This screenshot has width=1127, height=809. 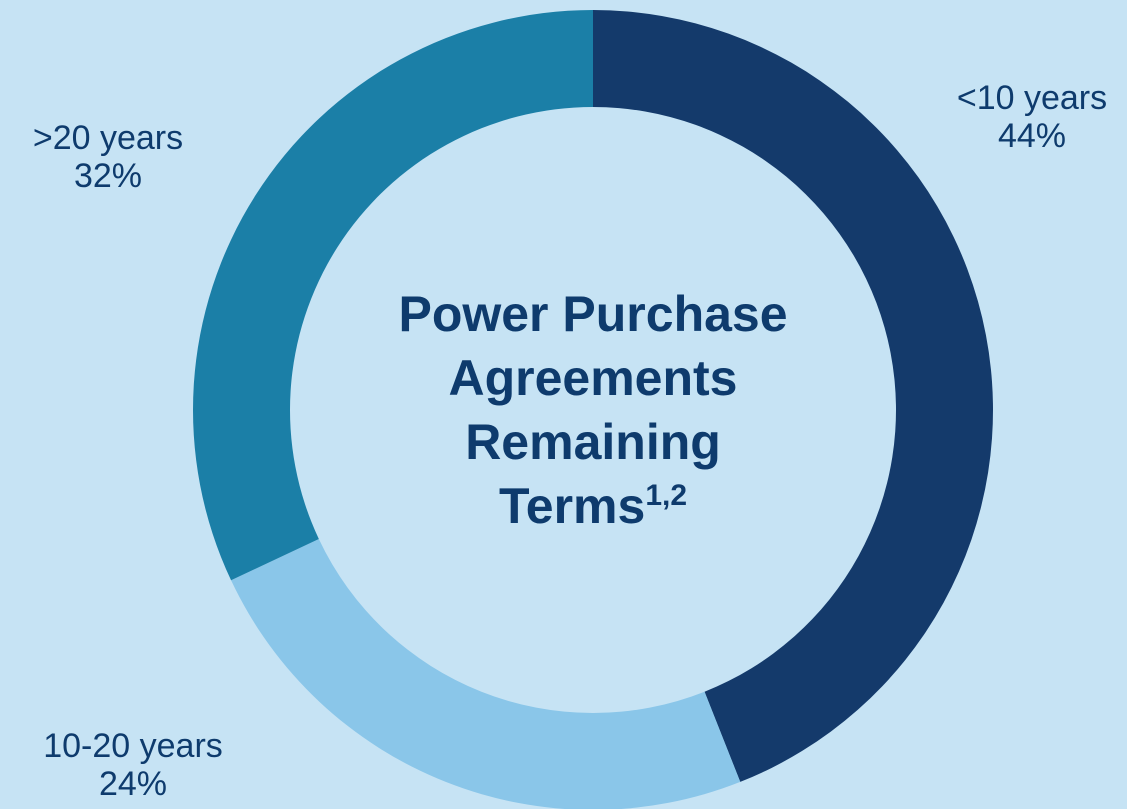 I want to click on segment-value-label: 32%, so click(x=108, y=176).